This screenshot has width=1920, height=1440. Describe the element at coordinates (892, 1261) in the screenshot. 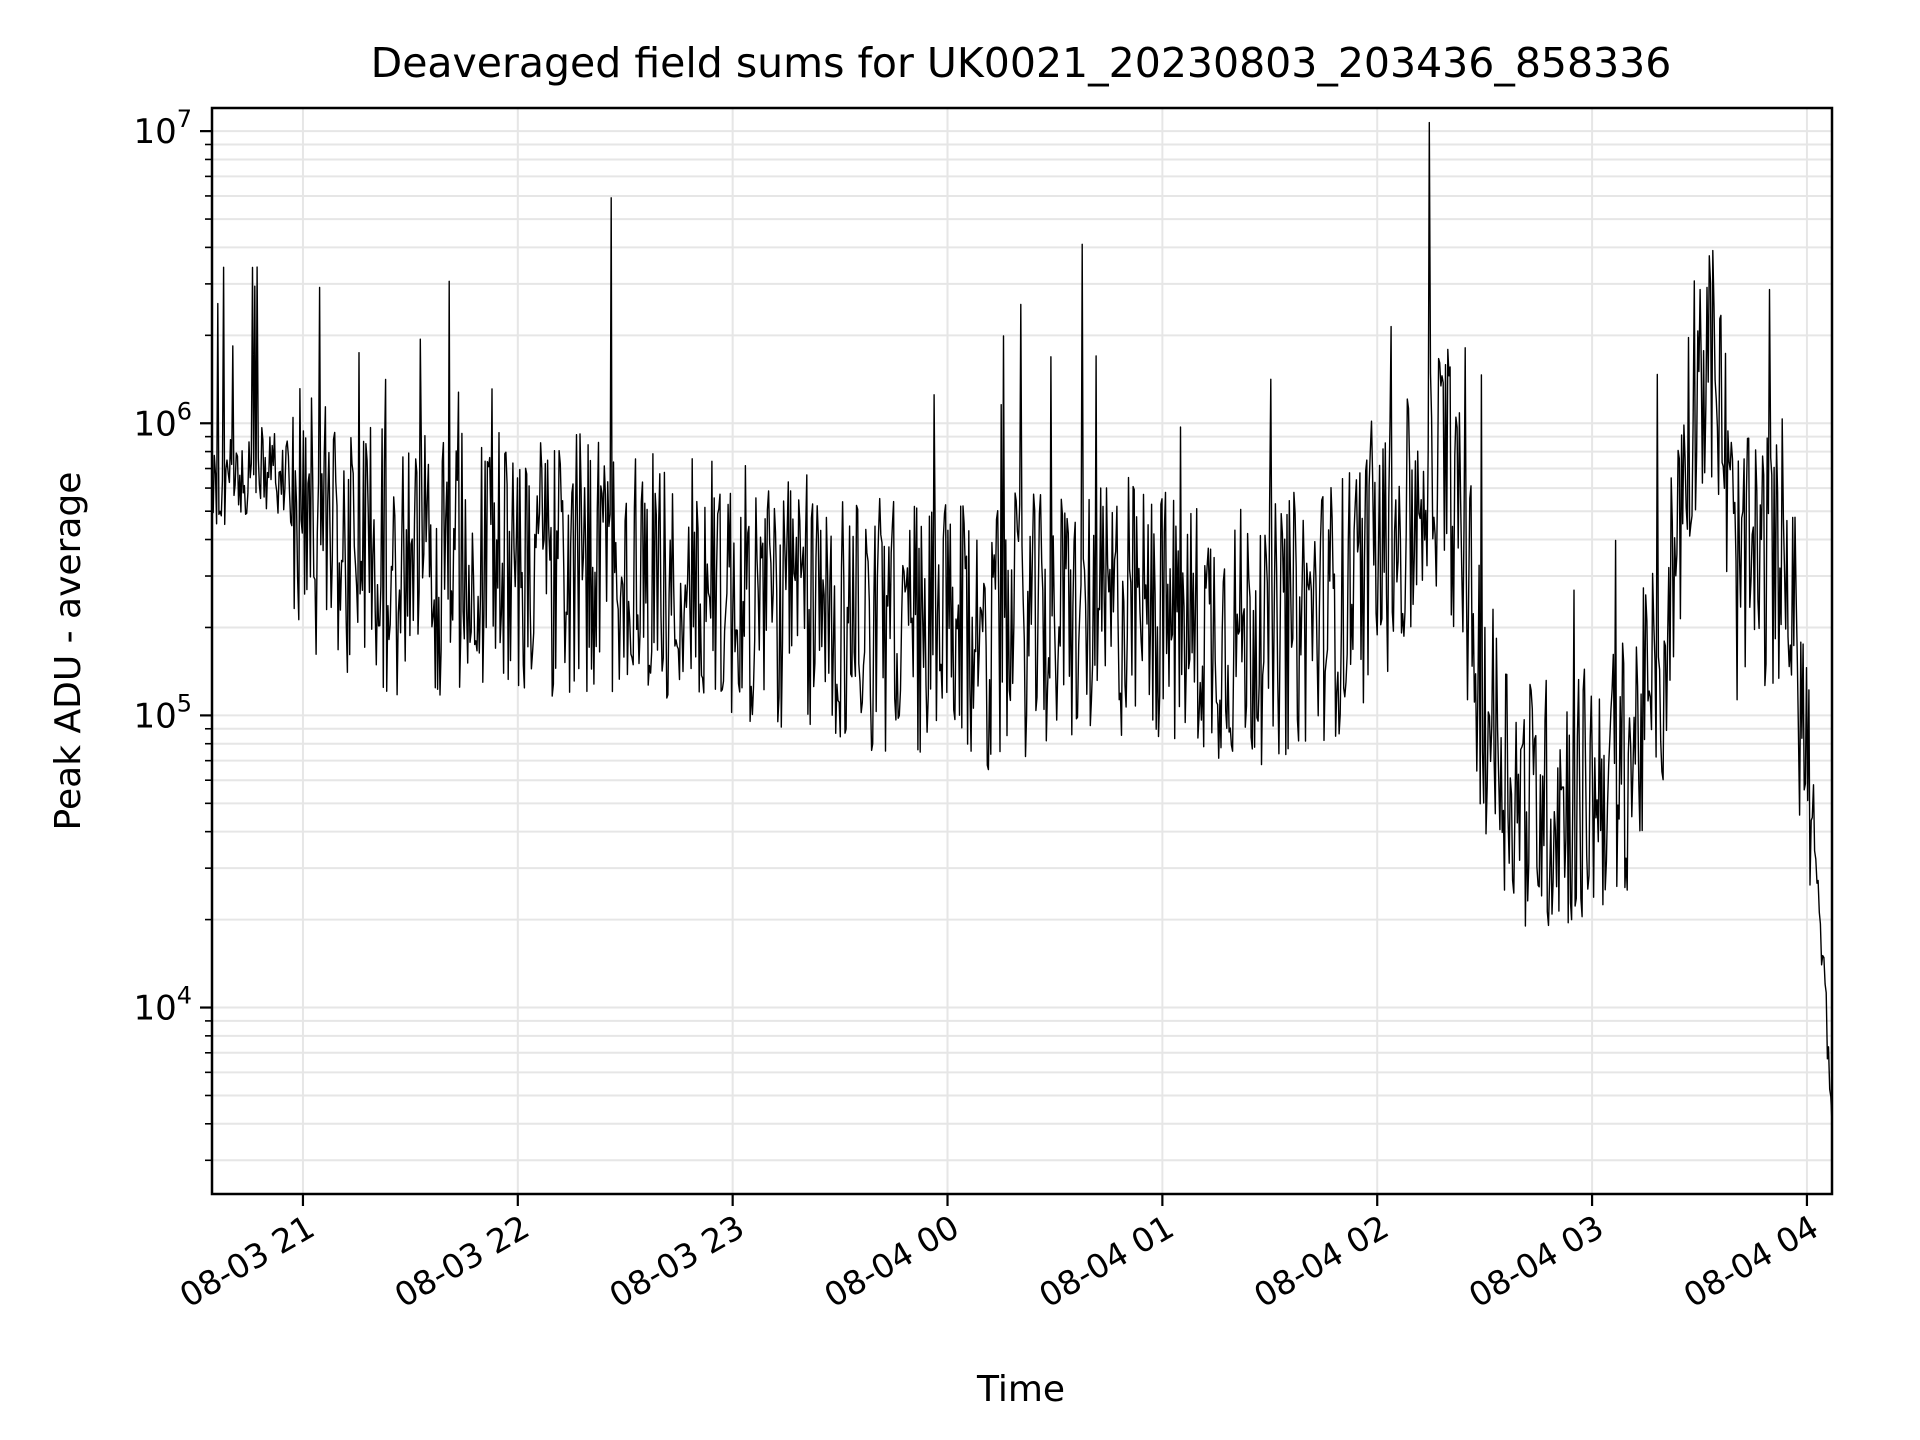

I see `x-tick-label: 08-04 00` at that location.